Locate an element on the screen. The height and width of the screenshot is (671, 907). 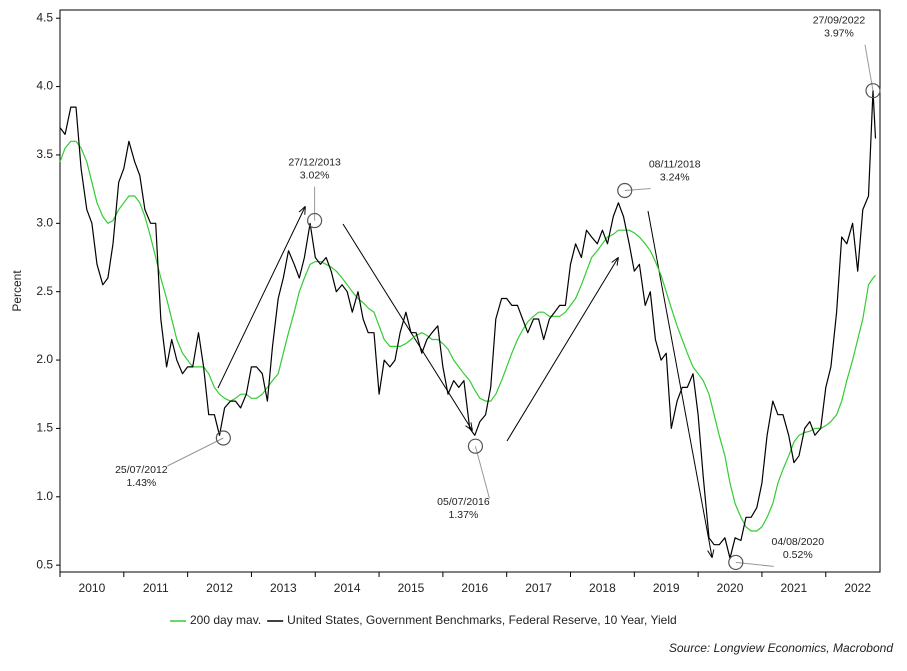
annotation-value: 1.37% is located at coordinates (464, 515).